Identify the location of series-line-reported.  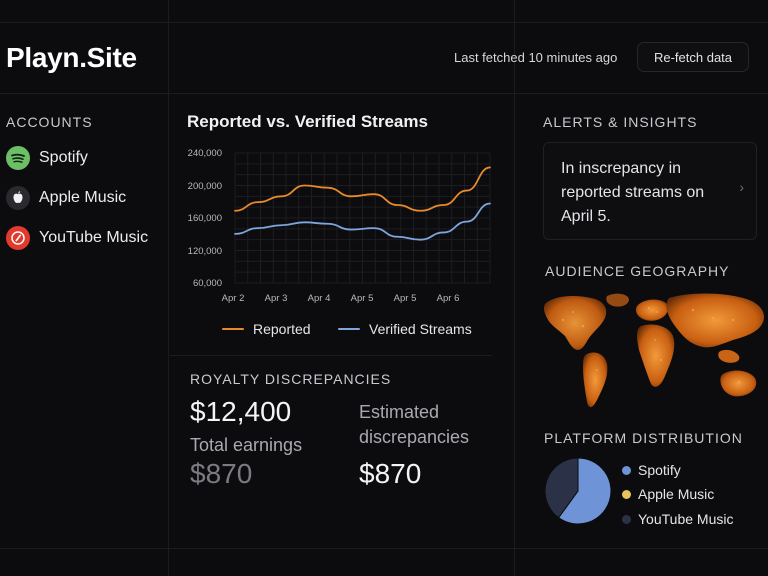
(362, 189).